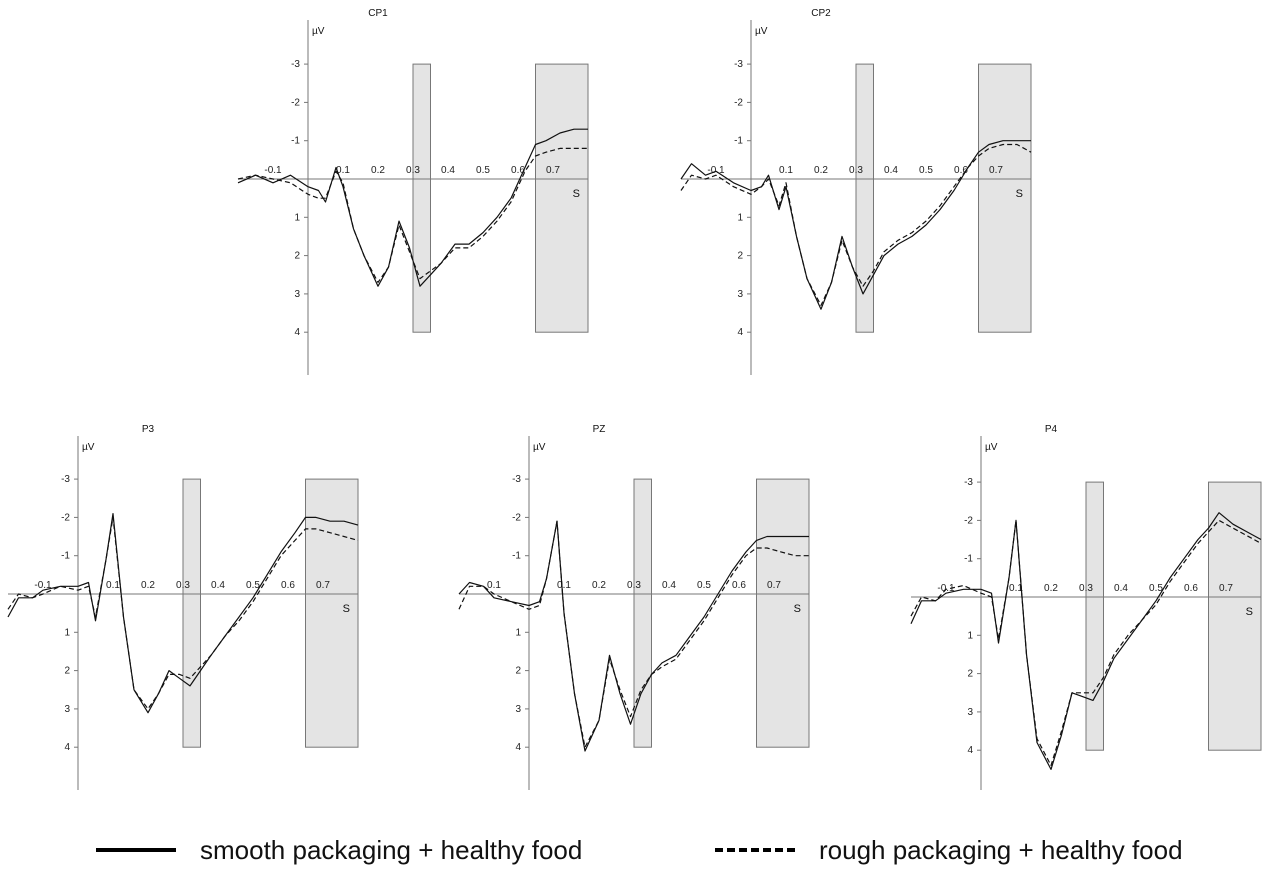 The image size is (1267, 875). Describe the element at coordinates (968, 482) in the screenshot. I see `y-tick-label-p4-0: -3` at that location.